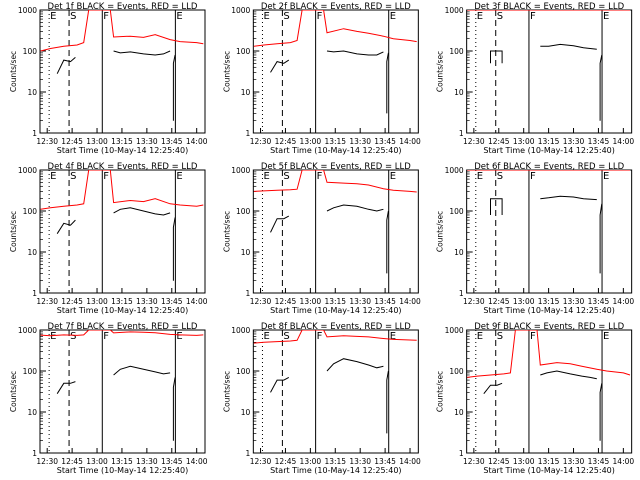 The width and height of the screenshot is (640, 480). What do you see at coordinates (549, 327) in the screenshot?
I see `panel-title: Det 9f BLACK = Events, RED = LLD` at bounding box center [549, 327].